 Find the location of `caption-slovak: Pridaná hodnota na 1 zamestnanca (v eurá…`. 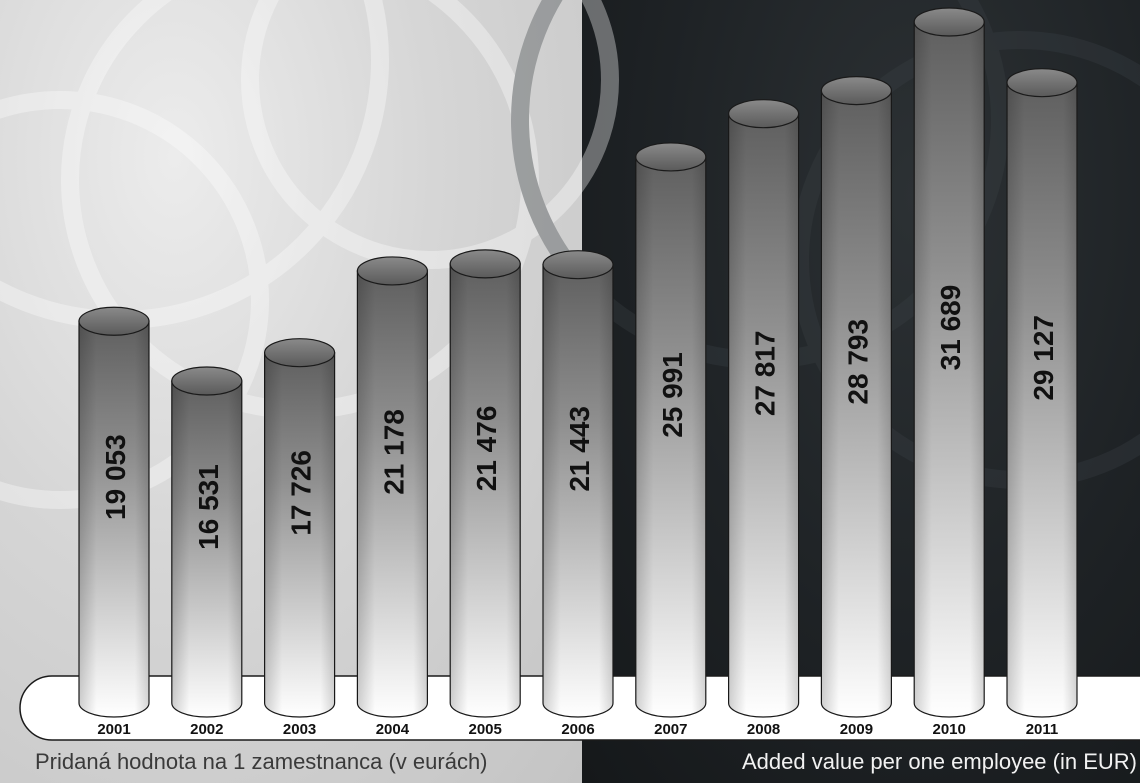

caption-slovak: Pridaná hodnota na 1 zamestnanca (v eurá… is located at coordinates (261, 761).